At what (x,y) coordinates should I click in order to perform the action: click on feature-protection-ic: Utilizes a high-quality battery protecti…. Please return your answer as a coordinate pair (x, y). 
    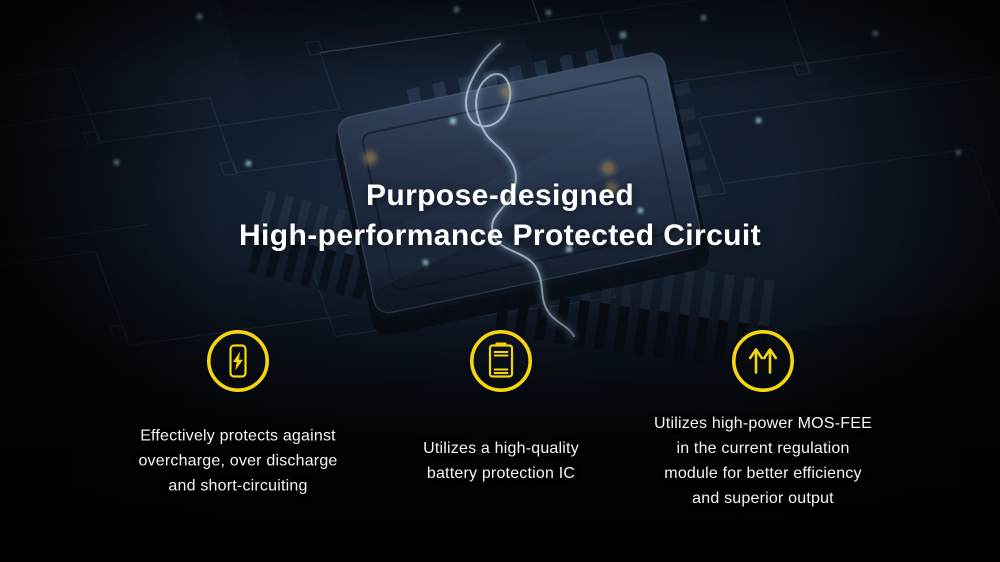
    Looking at the image, I should click on (501, 428).